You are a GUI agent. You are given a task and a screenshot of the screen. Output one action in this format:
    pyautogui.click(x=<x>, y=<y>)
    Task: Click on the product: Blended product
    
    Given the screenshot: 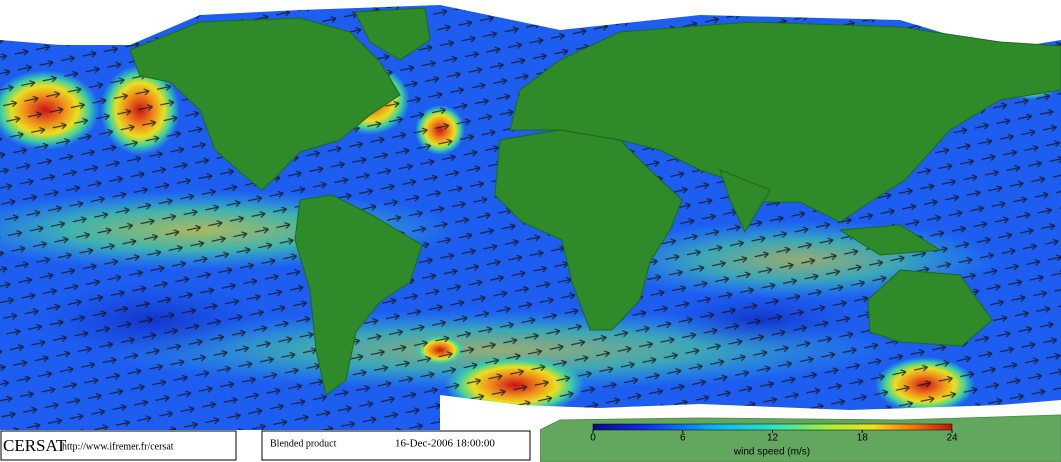 What is the action you would take?
    pyautogui.click(x=303, y=443)
    